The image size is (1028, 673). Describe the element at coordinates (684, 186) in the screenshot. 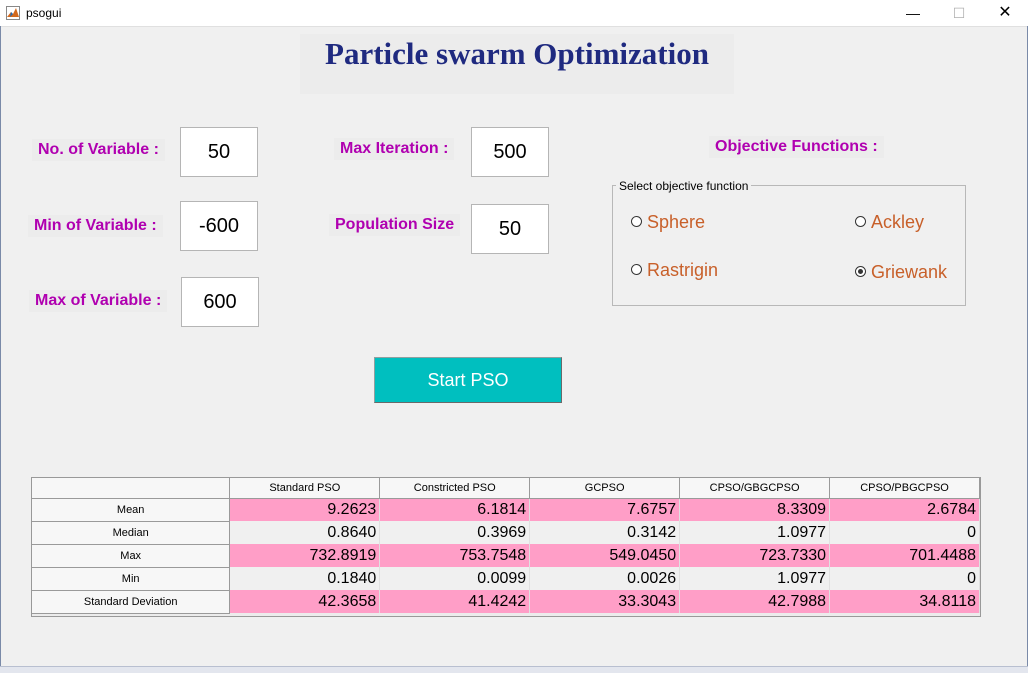

I see `objective-group-title: Select objective function` at that location.